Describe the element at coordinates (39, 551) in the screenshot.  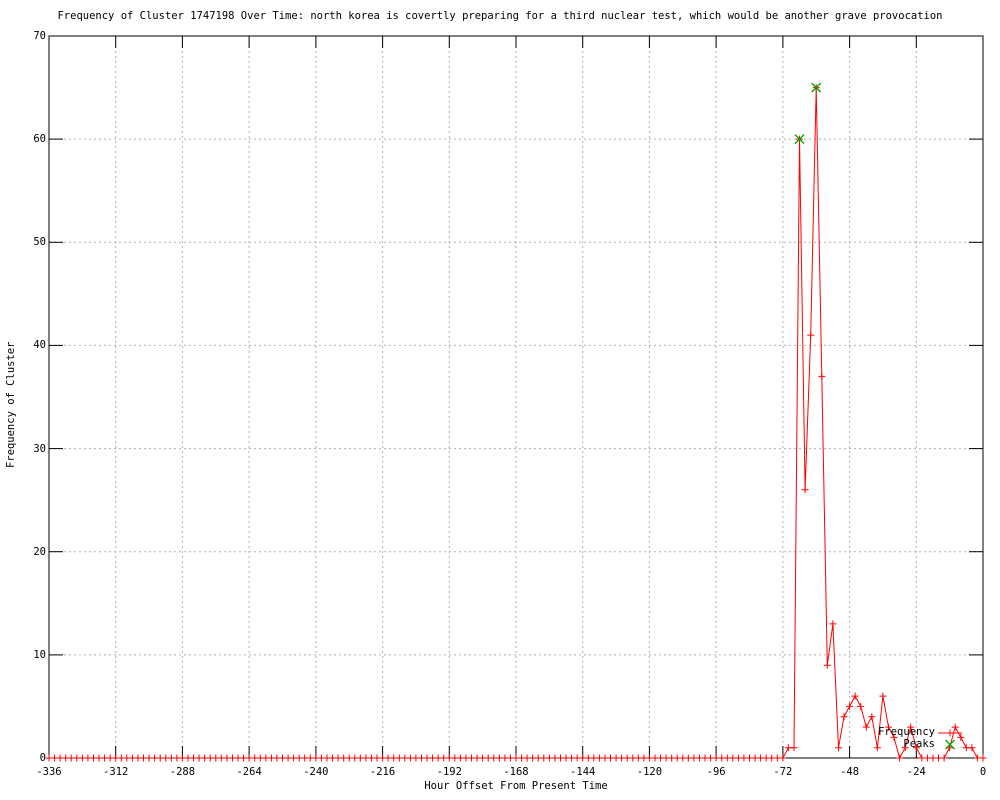
I see `y-tick-label: 20` at that location.